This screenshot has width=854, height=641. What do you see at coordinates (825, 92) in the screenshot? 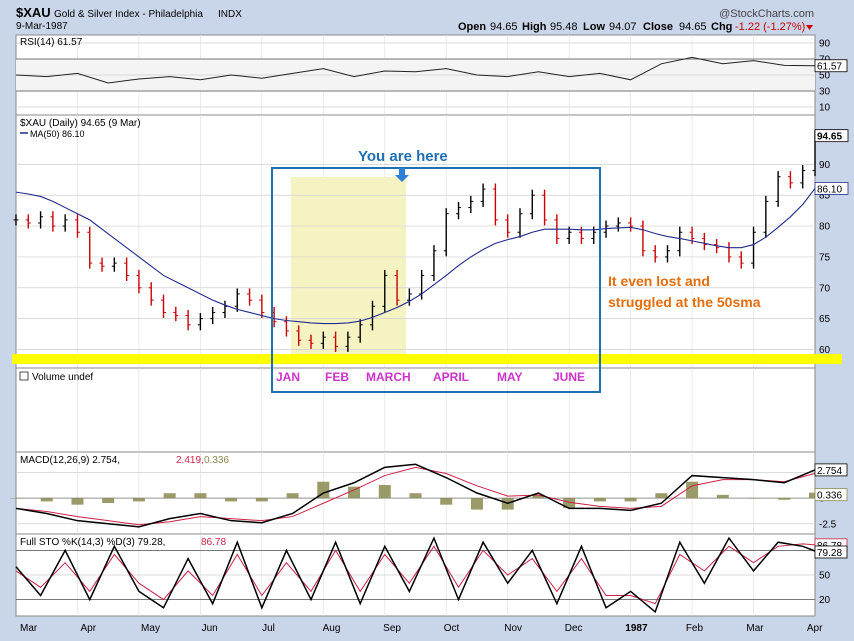
I see `rsi-tick-label: 30` at bounding box center [825, 92].